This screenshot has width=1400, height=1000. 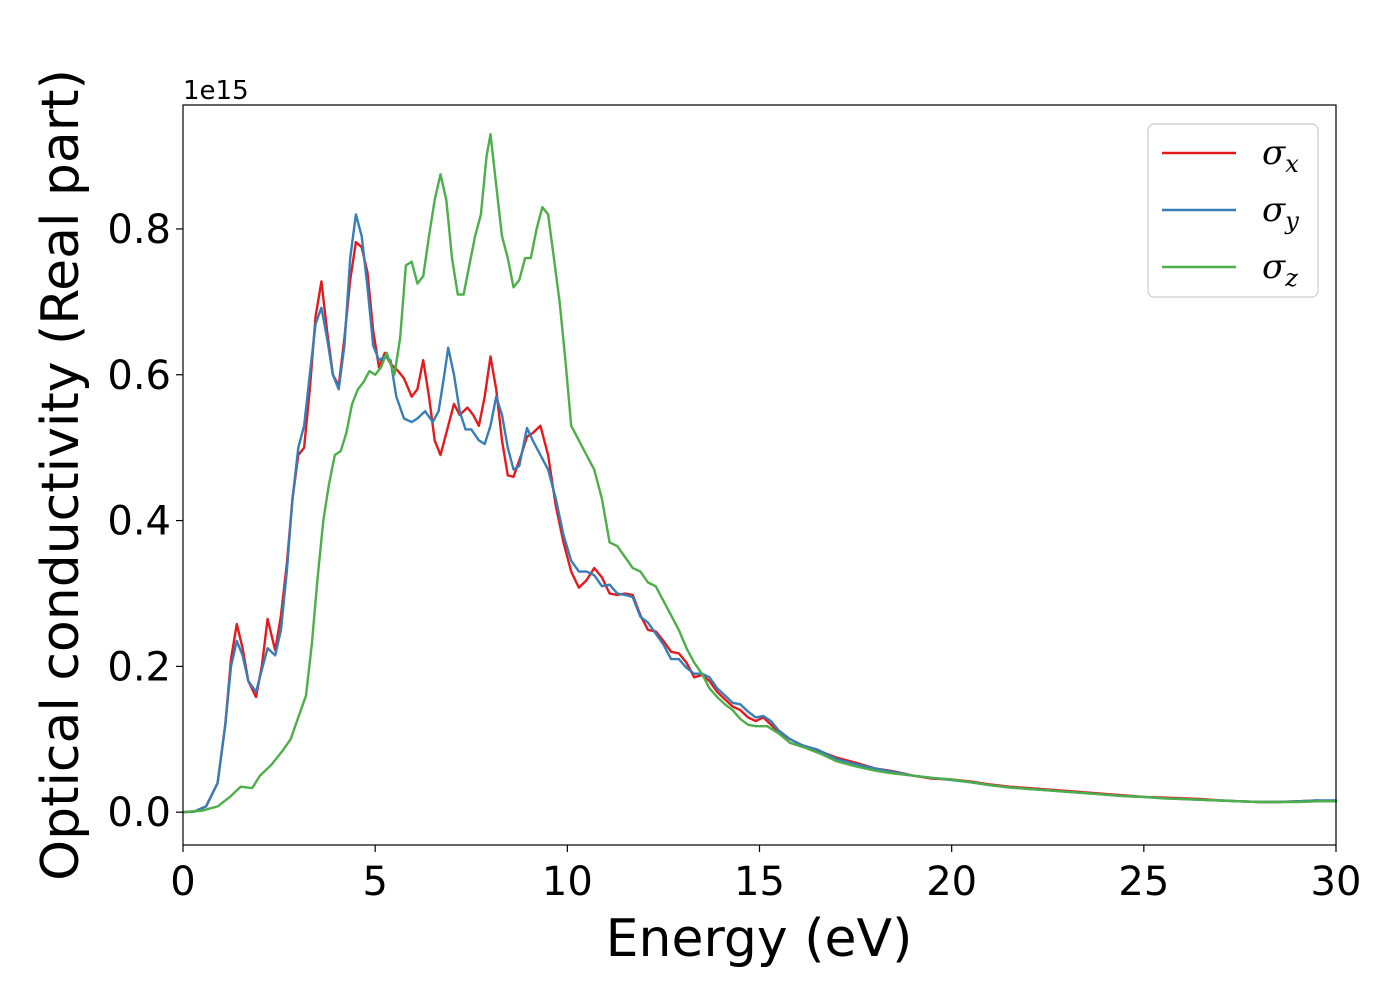 I want to click on legend-label-y: σy, so click(x=1280, y=212).